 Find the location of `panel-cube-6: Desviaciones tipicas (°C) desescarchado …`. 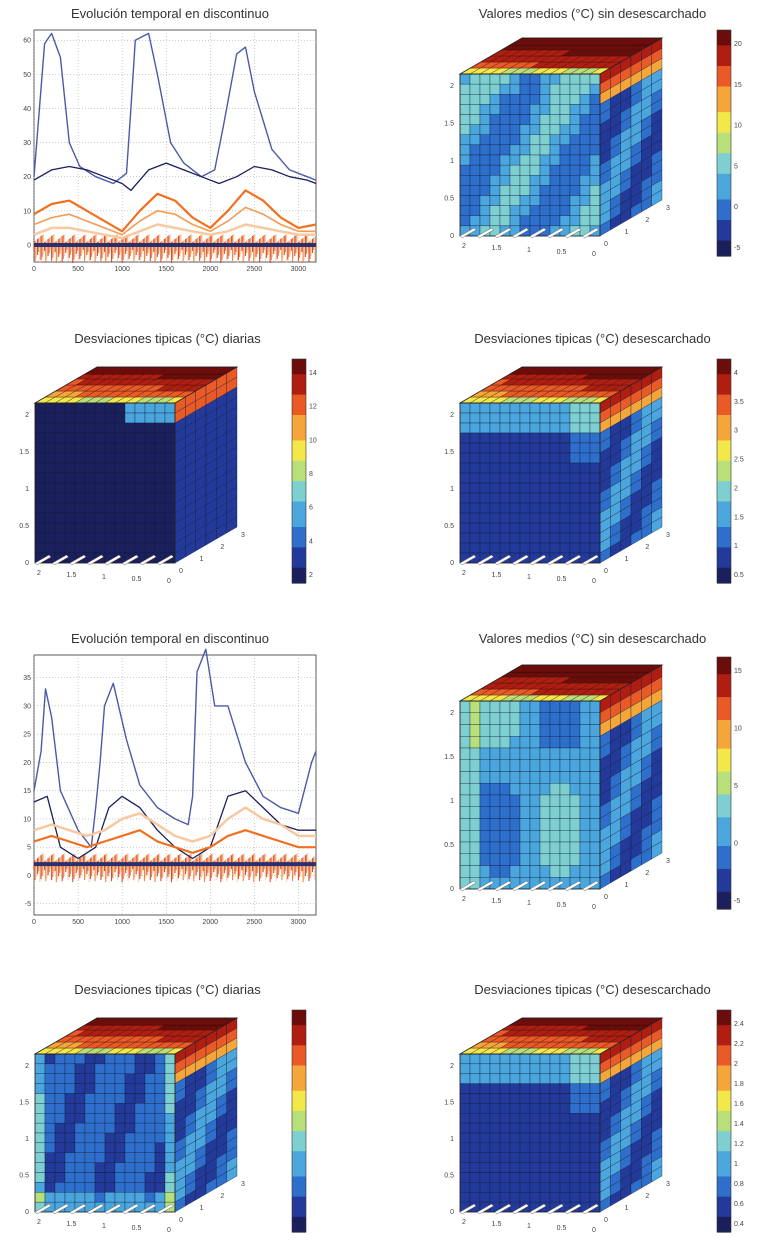

panel-cube-6: Desviaciones tipicas (°C) desescarchado … is located at coordinates (592, 1118).